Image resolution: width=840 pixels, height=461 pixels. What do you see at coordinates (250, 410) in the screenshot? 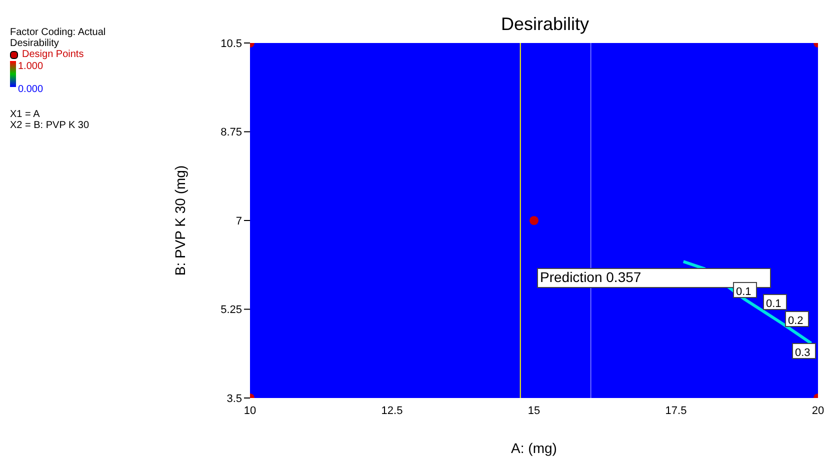
I see `x-tick-label: 10` at bounding box center [250, 410].